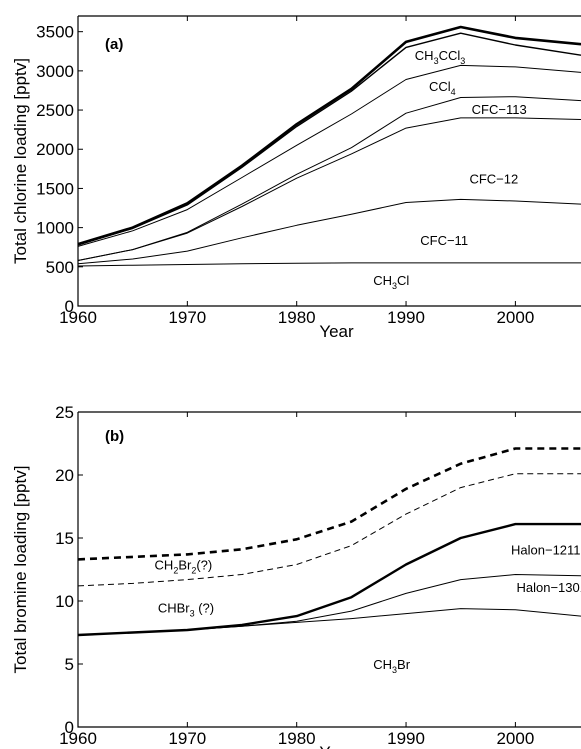 This screenshot has width=581, height=749. I want to click on series-line-ch3cl, so click(329, 264).